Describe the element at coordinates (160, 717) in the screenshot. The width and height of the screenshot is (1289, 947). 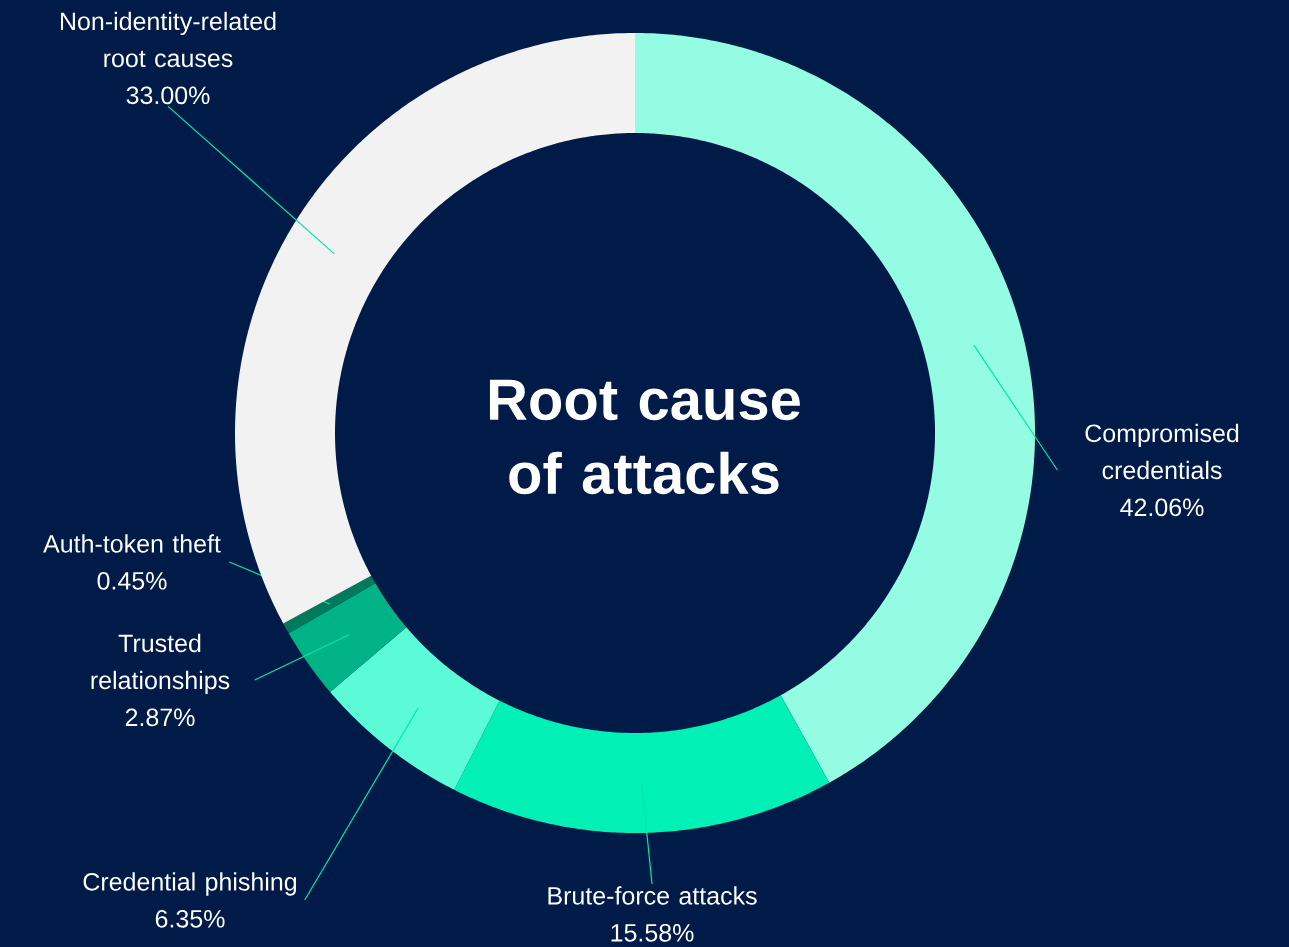
I see `data-label: 2.87%` at that location.